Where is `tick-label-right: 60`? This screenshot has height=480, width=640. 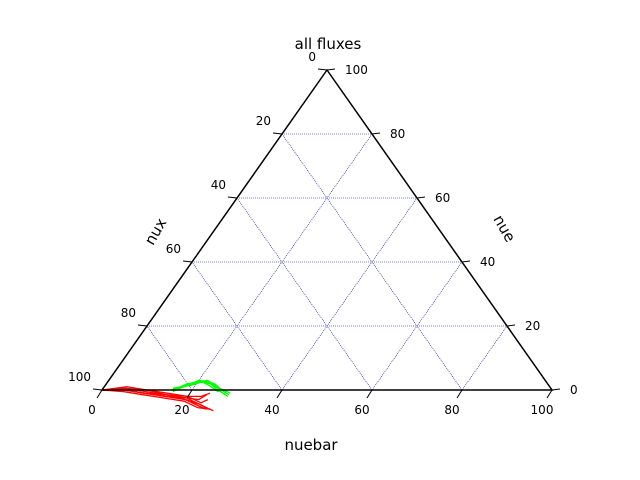
tick-label-right: 60 is located at coordinates (442, 198).